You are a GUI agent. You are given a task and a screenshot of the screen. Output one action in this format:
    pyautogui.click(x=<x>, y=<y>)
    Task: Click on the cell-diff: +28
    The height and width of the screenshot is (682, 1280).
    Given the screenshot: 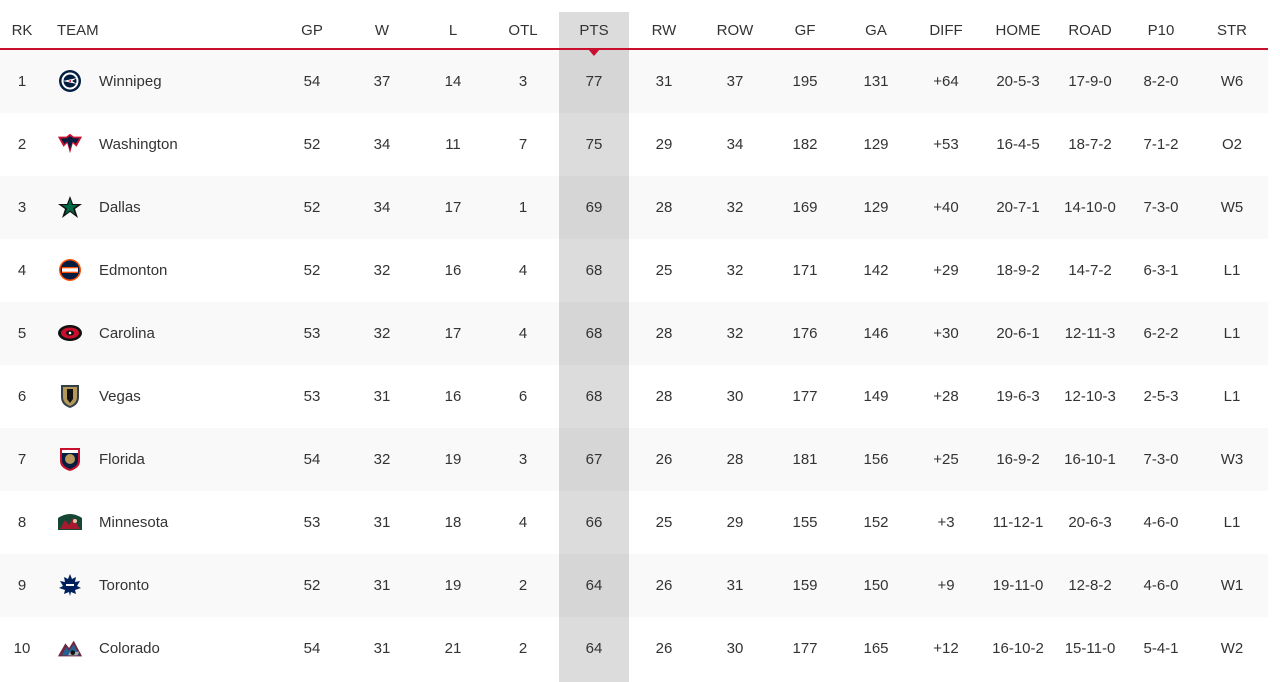 What is the action you would take?
    pyautogui.click(x=946, y=396)
    